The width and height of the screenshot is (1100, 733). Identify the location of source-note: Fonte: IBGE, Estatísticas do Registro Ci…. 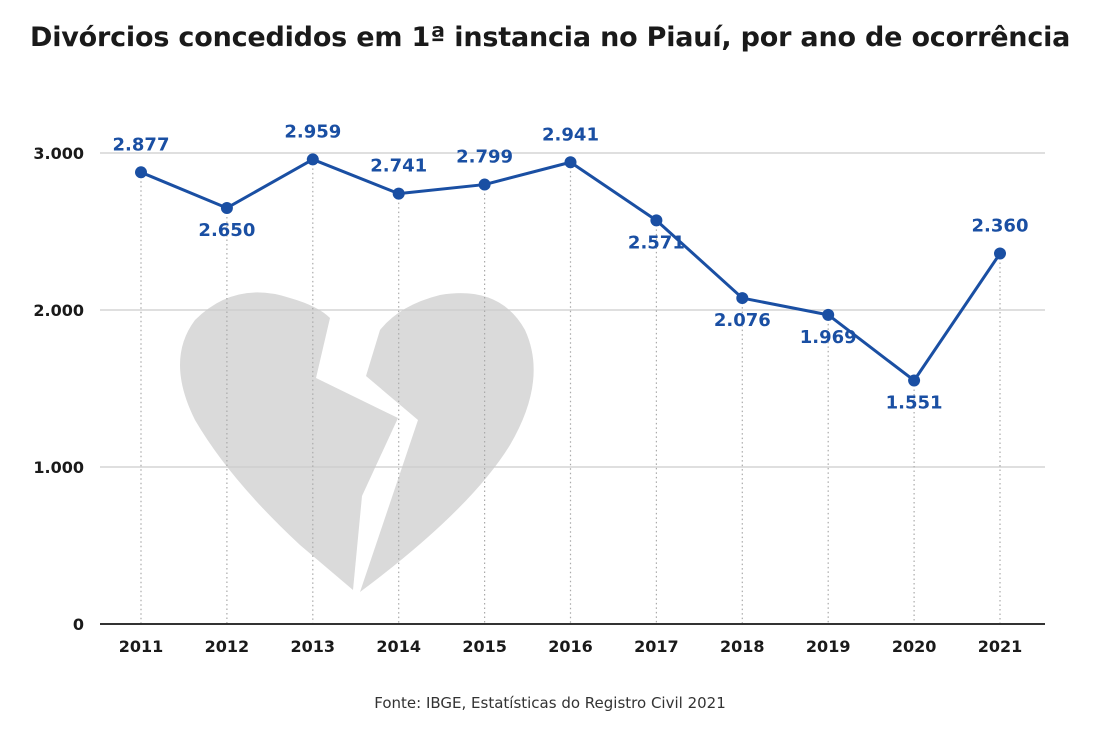
(550, 703).